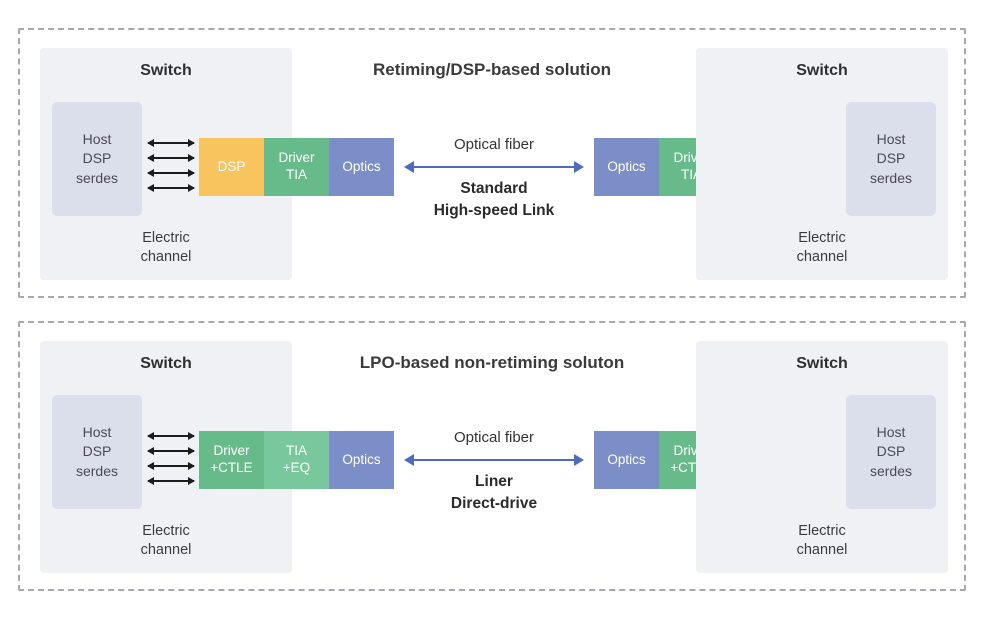 This screenshot has height=629, width=985. I want to click on module-driver-ctle: Driver +CTLE, so click(231, 460).